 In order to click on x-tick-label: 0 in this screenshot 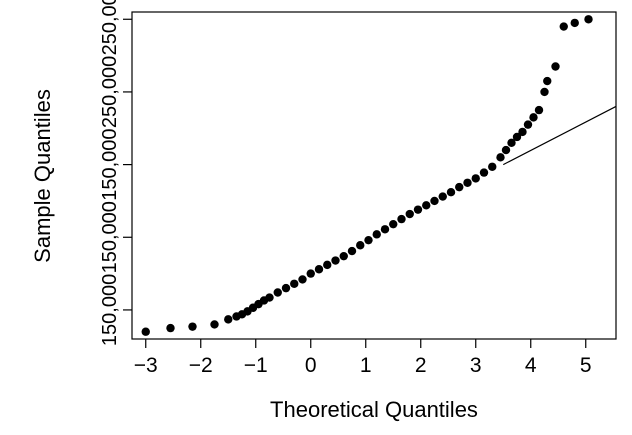, I will do `click(311, 365)`.